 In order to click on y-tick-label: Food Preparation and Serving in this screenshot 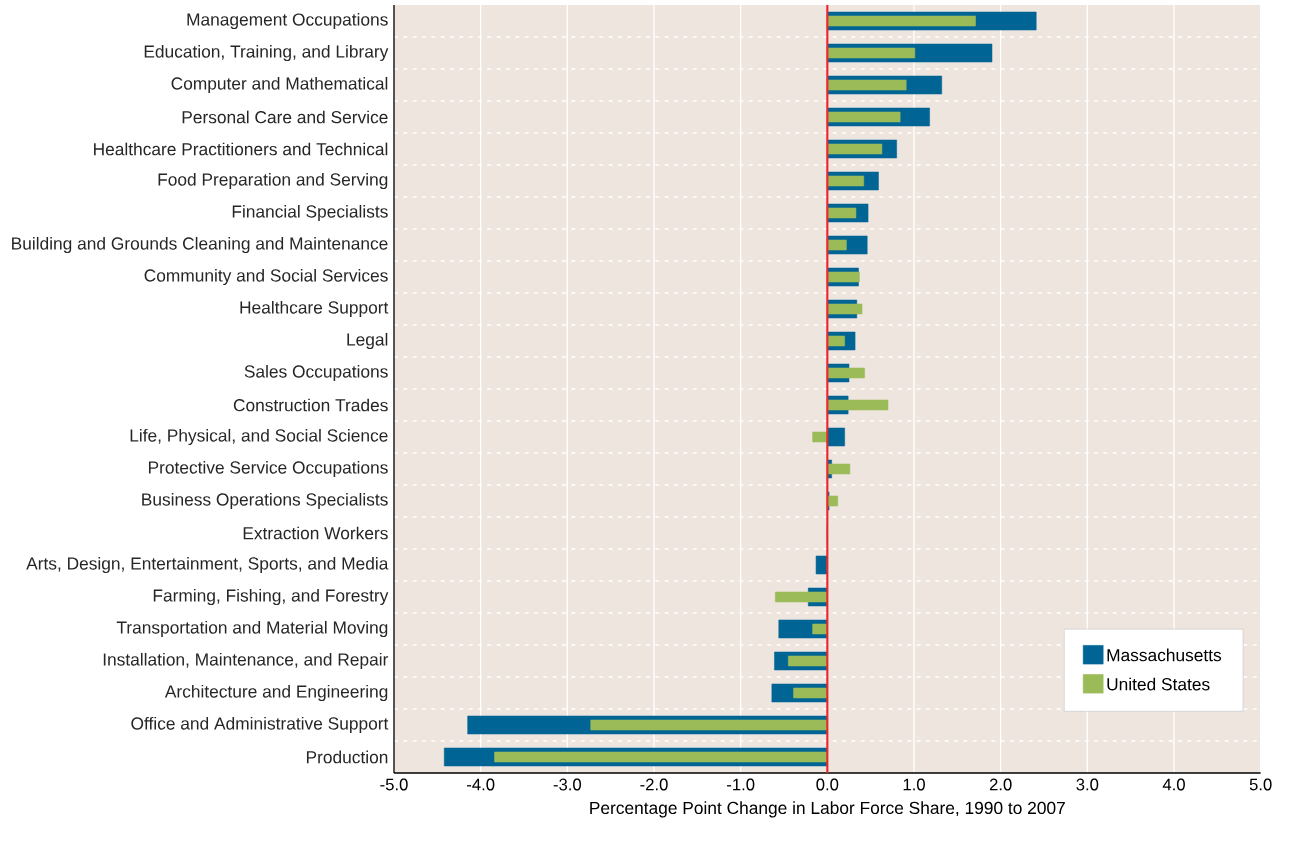, I will do `click(273, 181)`.